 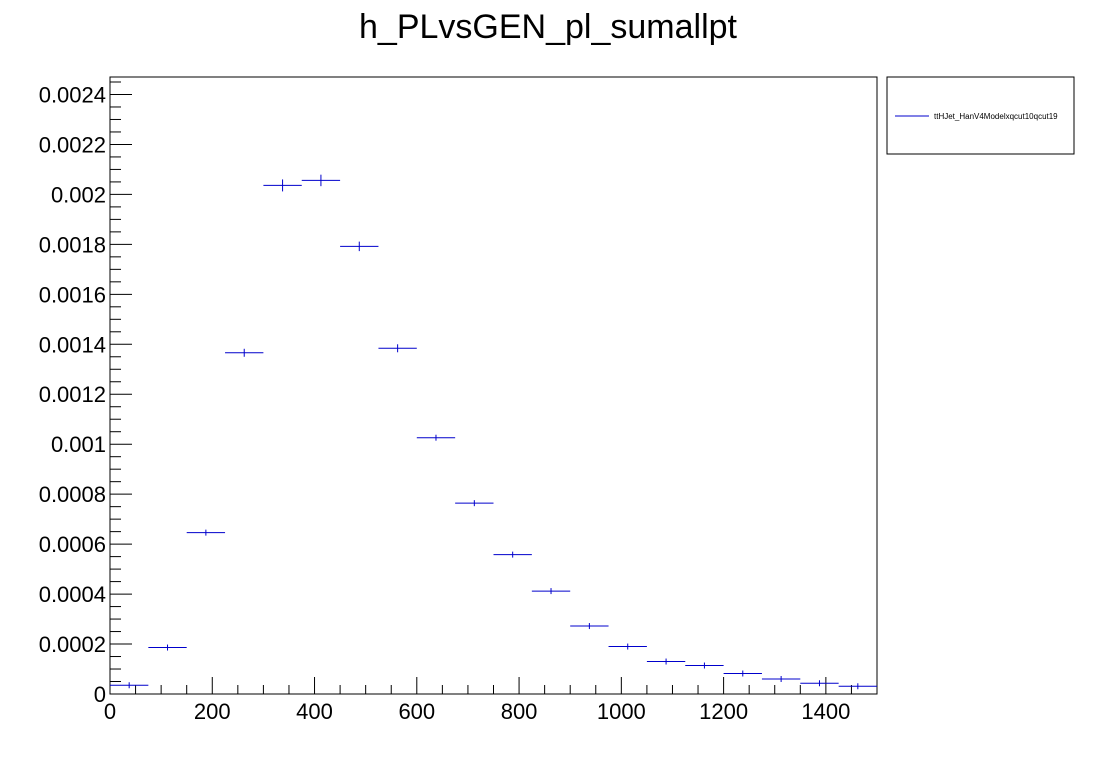 I want to click on x-tick-label: 400, so click(x=314, y=711).